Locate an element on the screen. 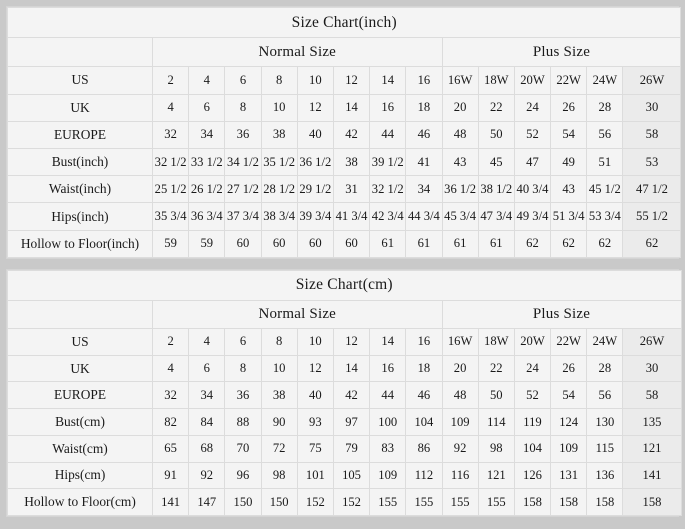 Image resolution: width=685 pixels, height=529 pixels. cell-hollow-9: 61 is located at coordinates (496, 244).